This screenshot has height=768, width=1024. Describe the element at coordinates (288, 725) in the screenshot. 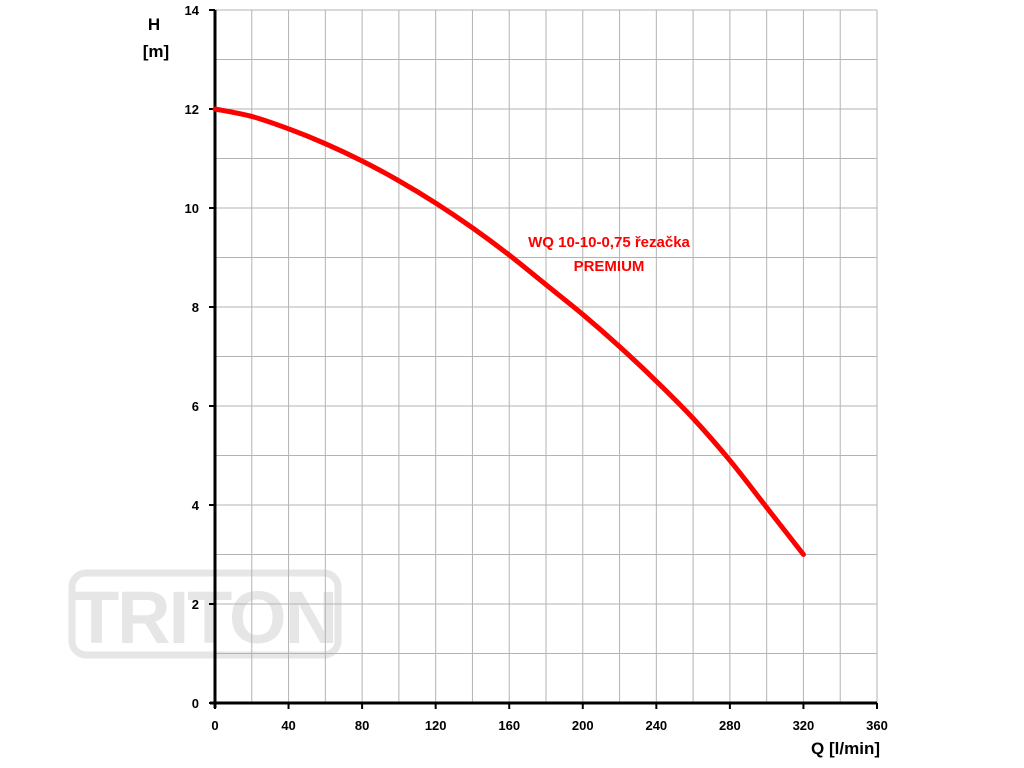

I see `x-tick-label: 40` at that location.